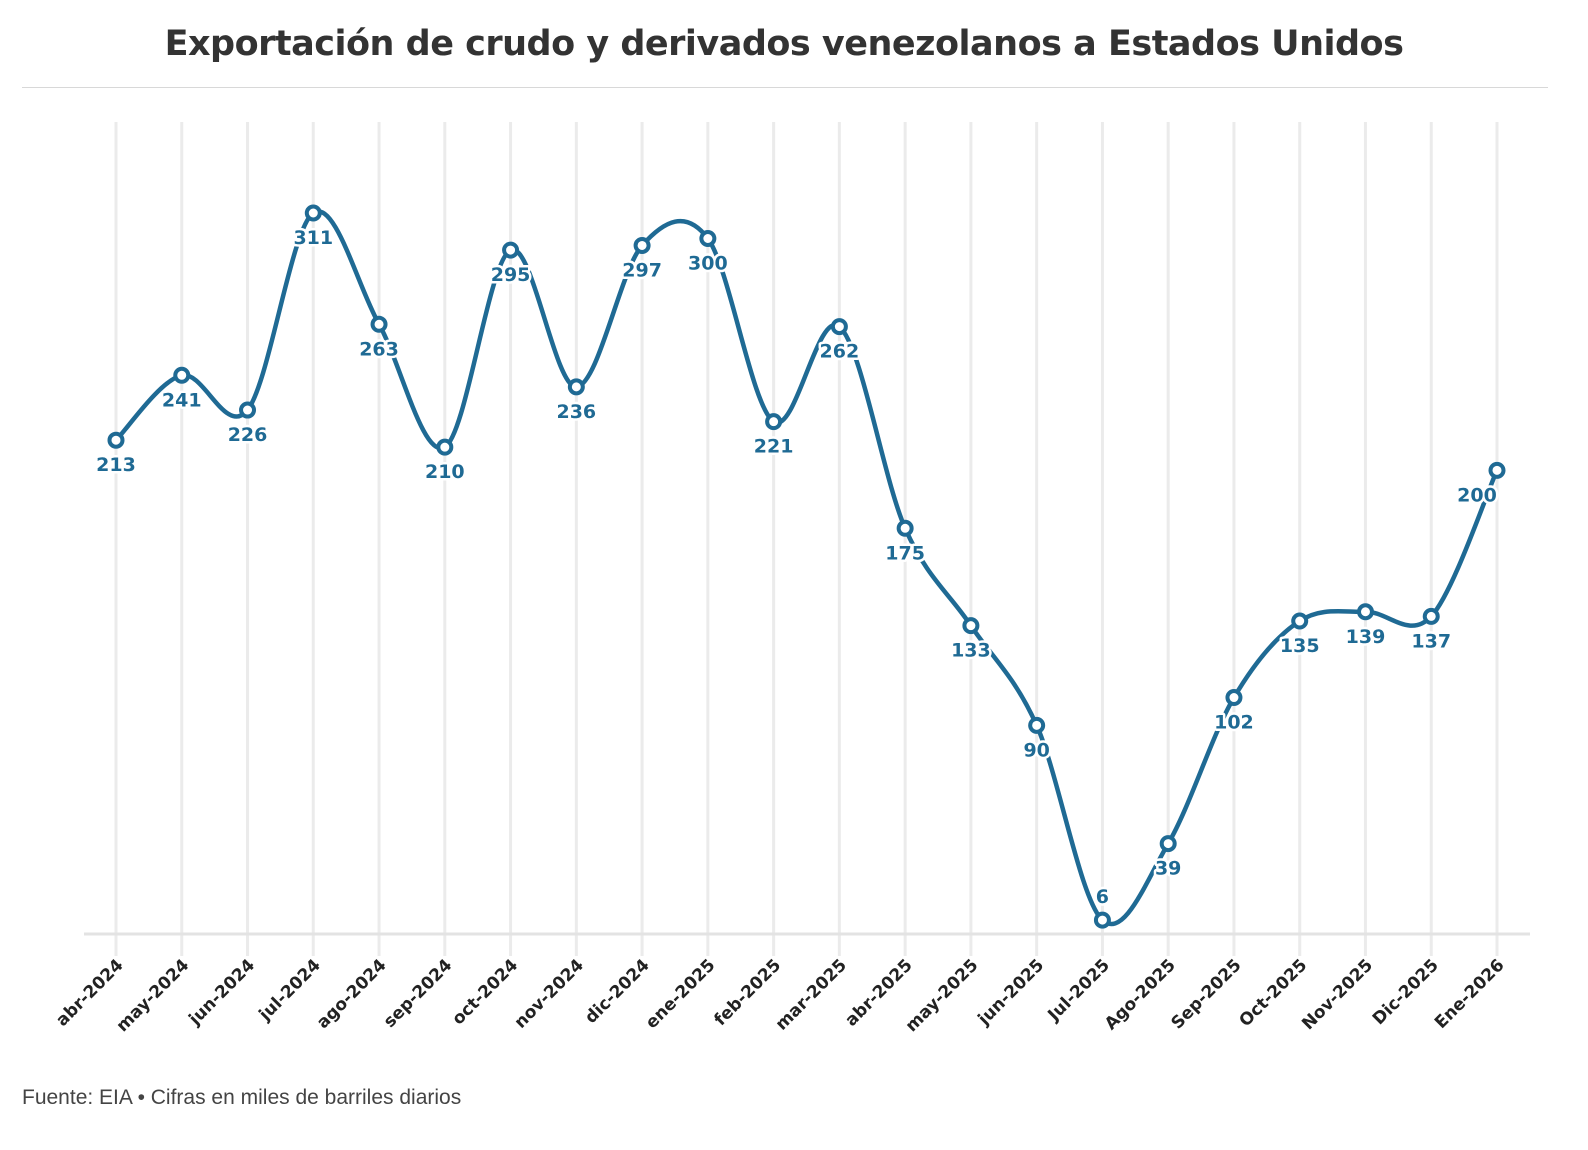  Describe the element at coordinates (905, 553) in the screenshot. I see `data-label: 175` at that location.